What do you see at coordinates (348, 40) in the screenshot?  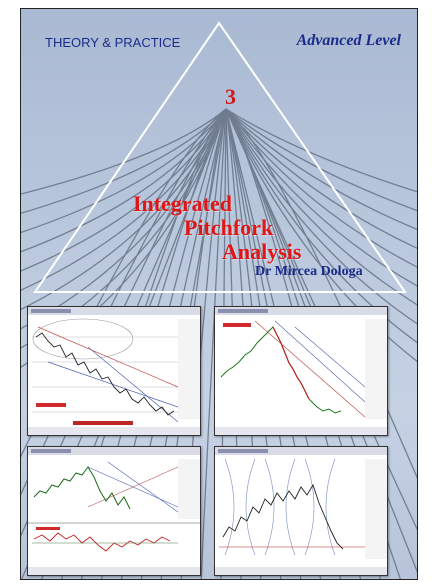 I see `level-label: Advanced Level` at bounding box center [348, 40].